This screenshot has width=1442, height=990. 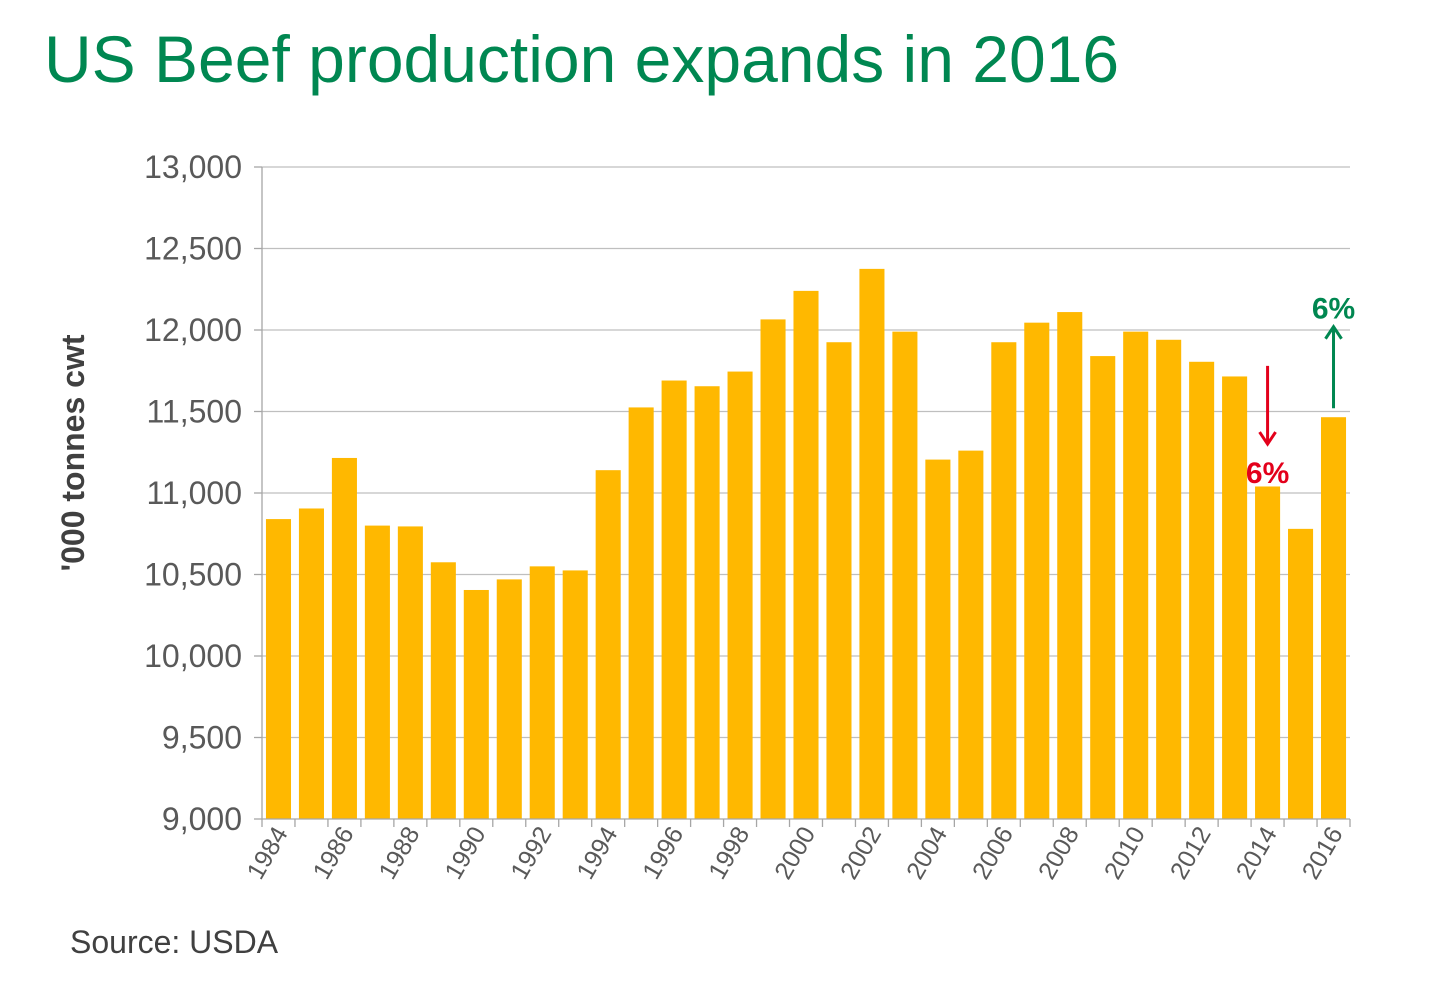 What do you see at coordinates (377, 672) in the screenshot?
I see `bar-1987` at bounding box center [377, 672].